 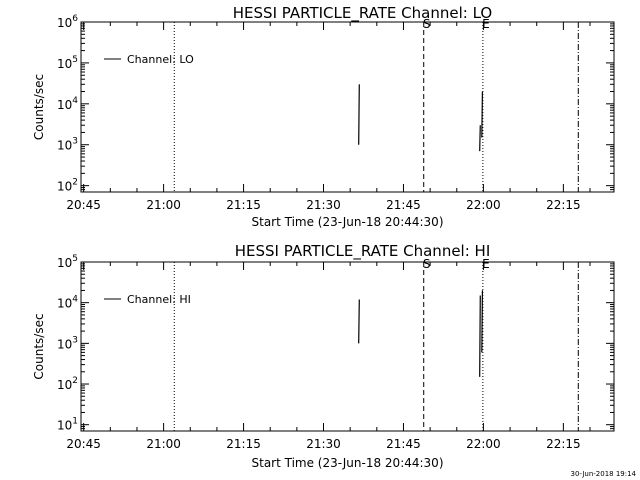 What do you see at coordinates (39, 346) in the screenshot?
I see `plot-2-y-axis-label: Counts/sec` at bounding box center [39, 346].